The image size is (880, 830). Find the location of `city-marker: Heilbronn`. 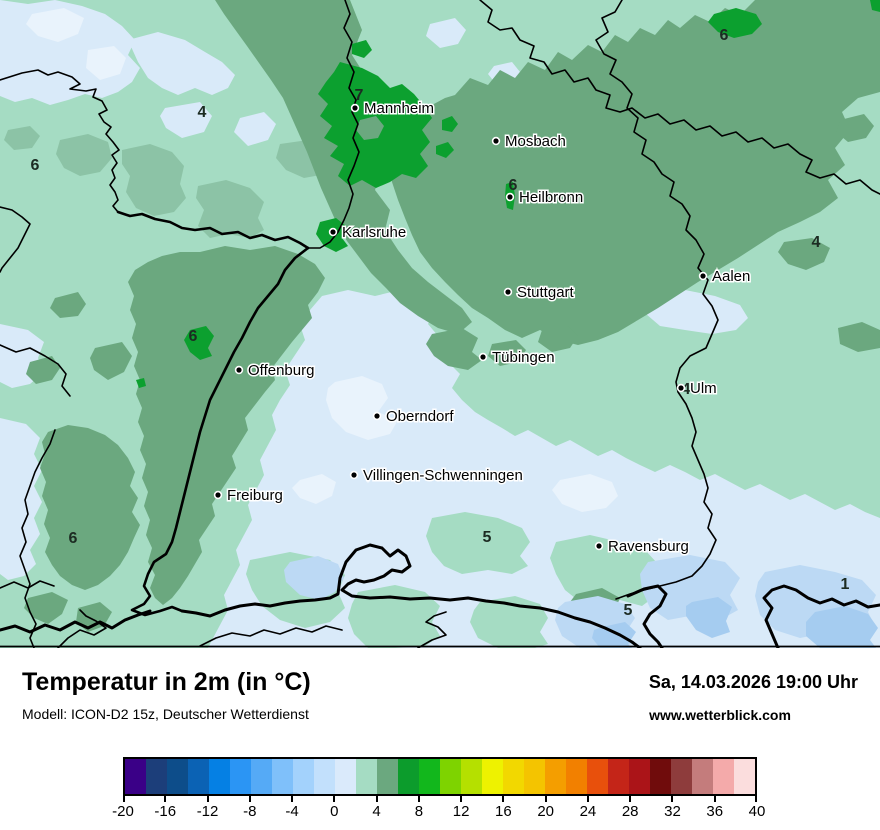

city-marker: Heilbronn is located at coordinates (545, 198).